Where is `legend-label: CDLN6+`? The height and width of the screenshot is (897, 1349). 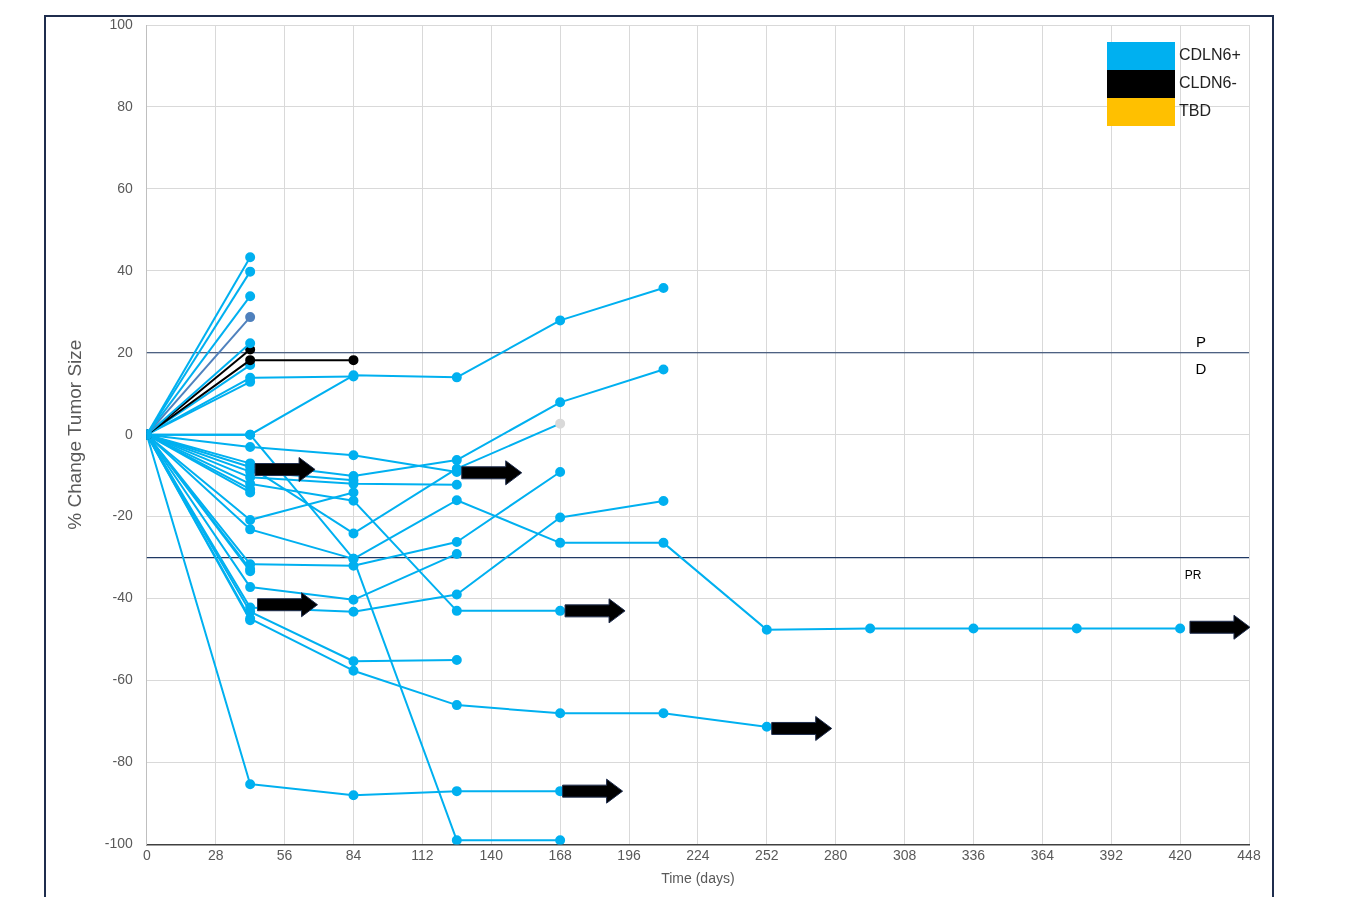
legend-label: CDLN6+ is located at coordinates (1210, 55).